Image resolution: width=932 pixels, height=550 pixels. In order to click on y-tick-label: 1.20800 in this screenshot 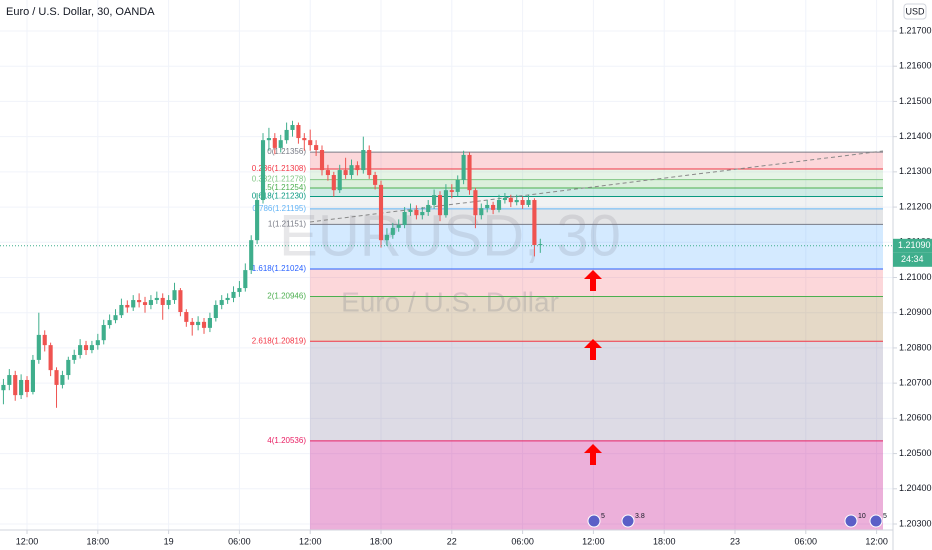, I will do `click(915, 347)`.